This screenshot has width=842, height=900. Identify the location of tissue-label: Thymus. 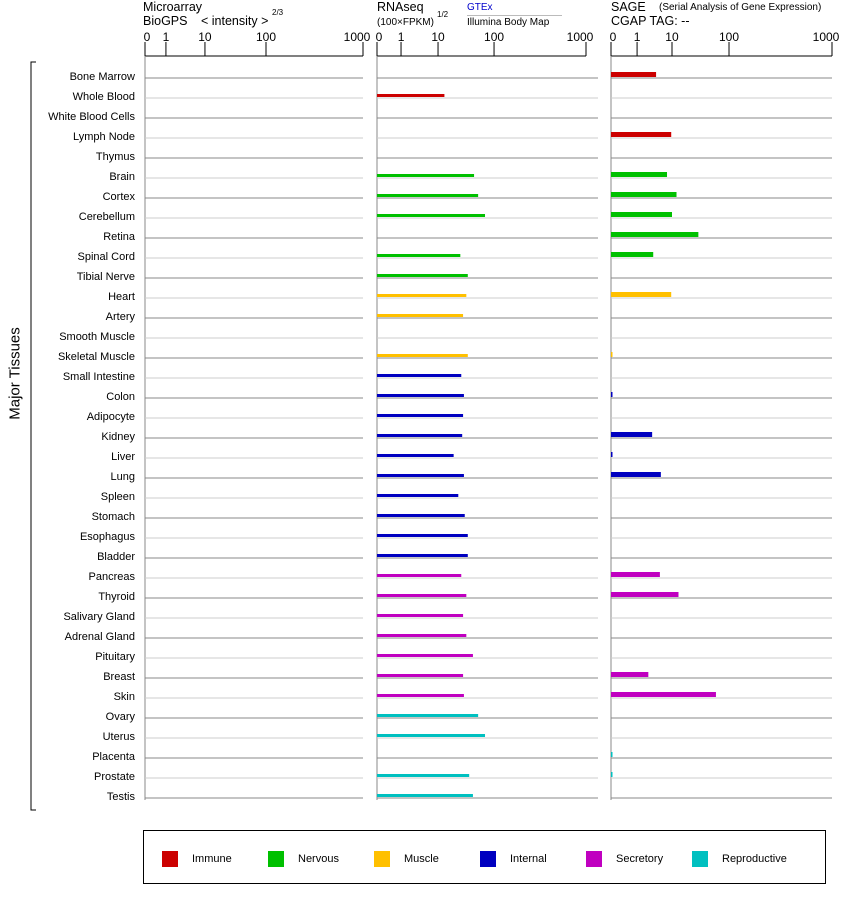
(115, 157).